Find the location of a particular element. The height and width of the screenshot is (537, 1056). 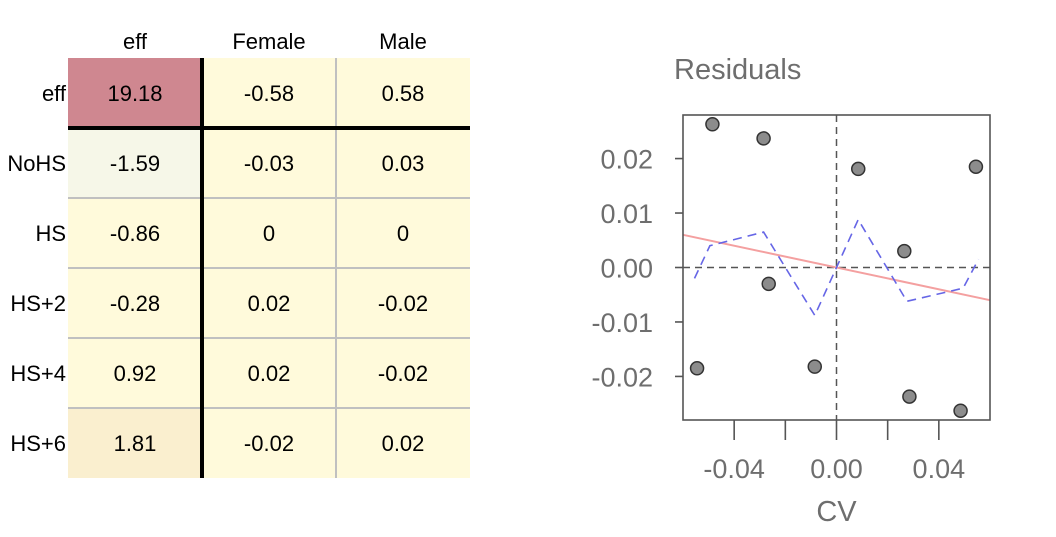

x-axis-label: CV is located at coordinates (836, 512).